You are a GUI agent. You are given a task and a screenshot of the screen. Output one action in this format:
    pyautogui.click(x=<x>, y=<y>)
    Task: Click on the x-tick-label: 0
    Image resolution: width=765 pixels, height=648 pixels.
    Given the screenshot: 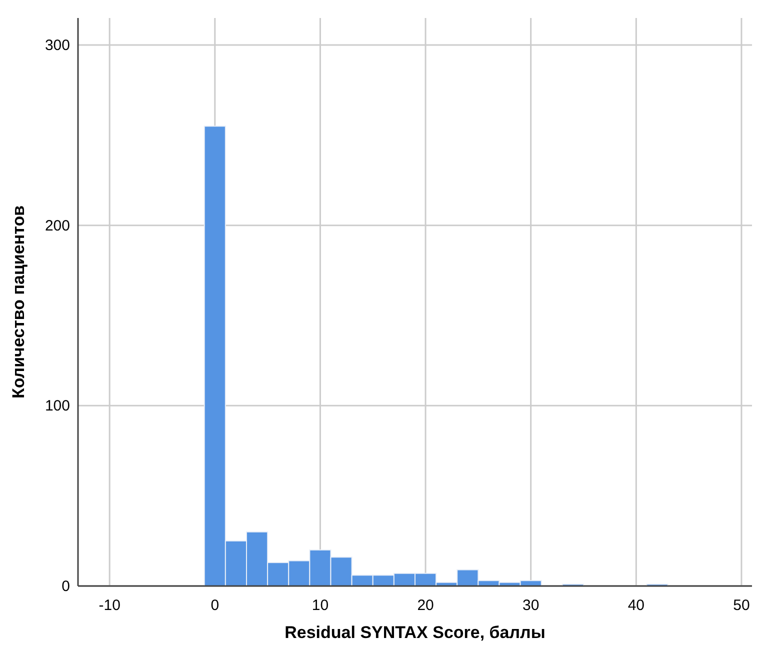 What is the action you would take?
    pyautogui.click(x=215, y=605)
    